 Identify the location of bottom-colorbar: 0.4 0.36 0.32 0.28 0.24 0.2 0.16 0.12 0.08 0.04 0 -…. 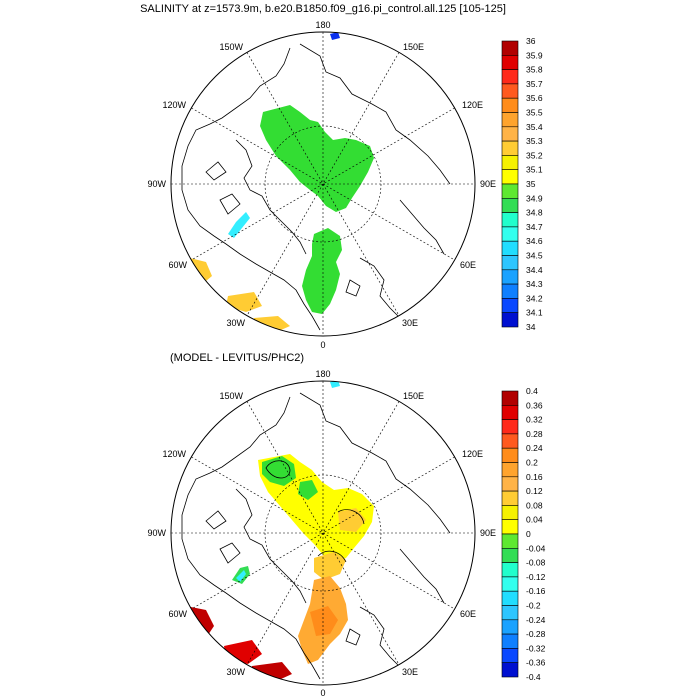
(523, 534).